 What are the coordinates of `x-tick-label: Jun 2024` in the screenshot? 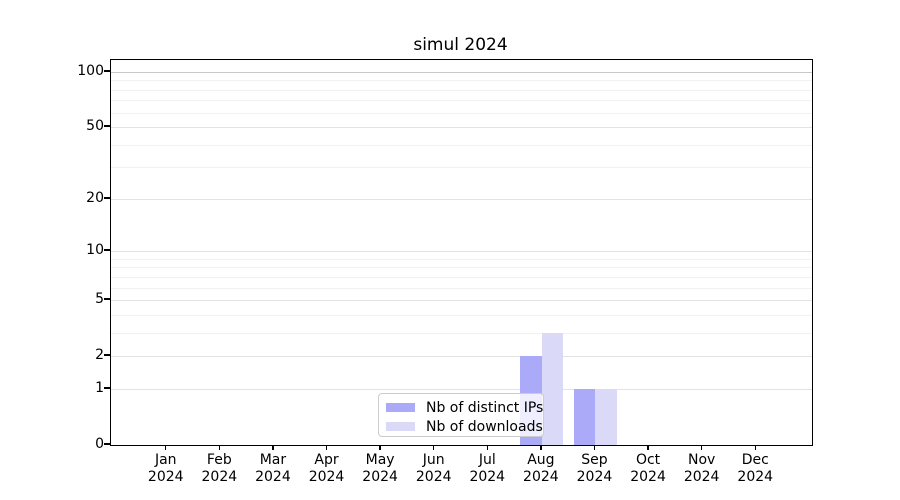 It's located at (433, 468).